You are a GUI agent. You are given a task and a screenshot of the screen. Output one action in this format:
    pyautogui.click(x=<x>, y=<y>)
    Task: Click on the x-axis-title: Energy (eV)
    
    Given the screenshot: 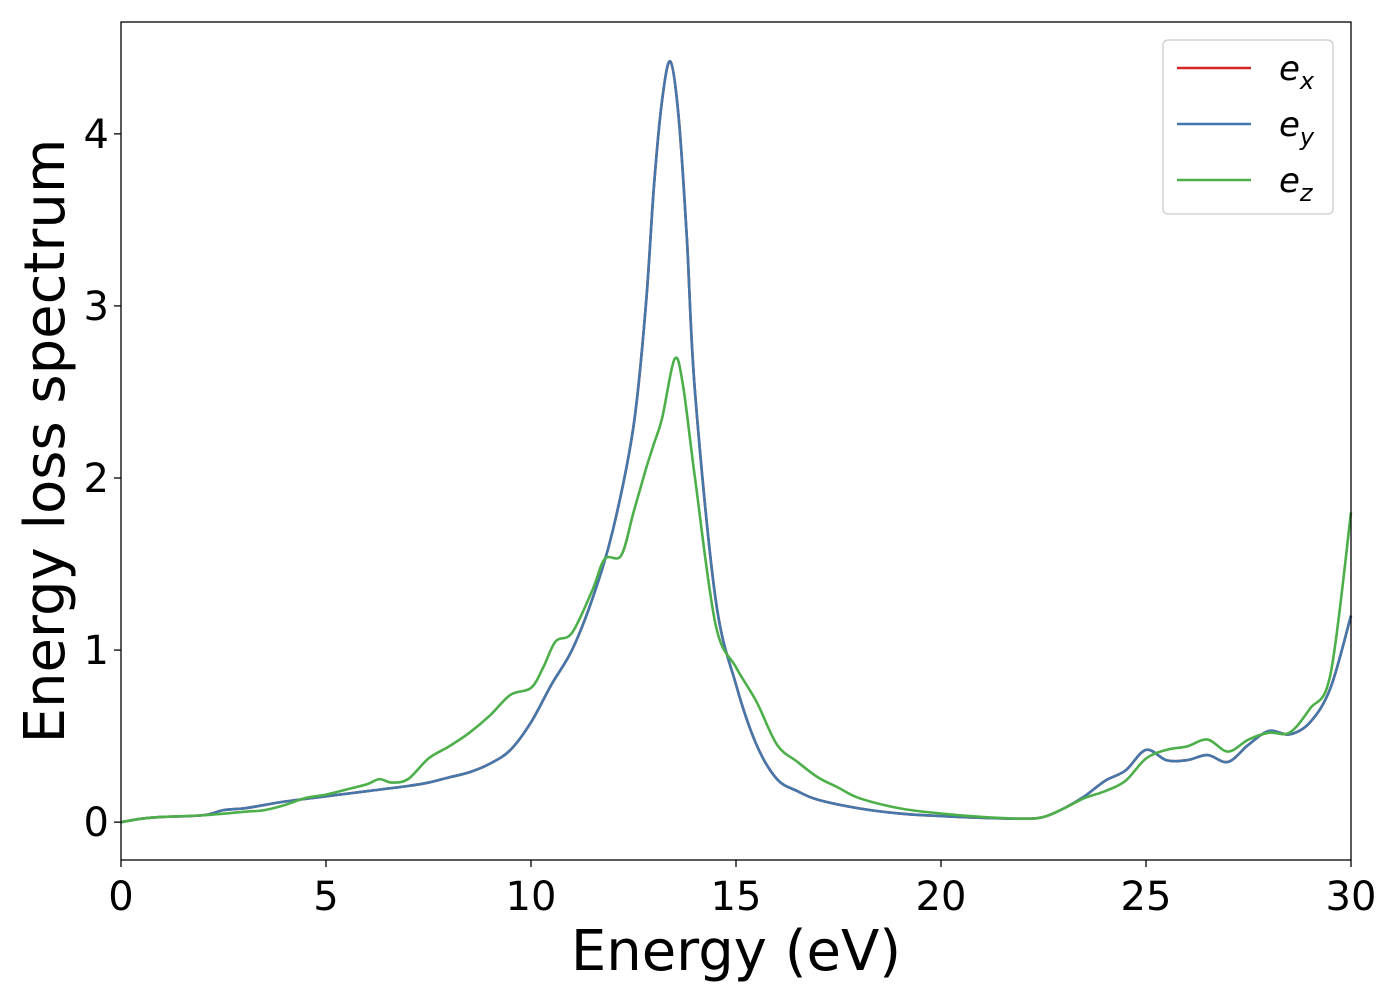 What is the action you would take?
    pyautogui.click(x=736, y=951)
    